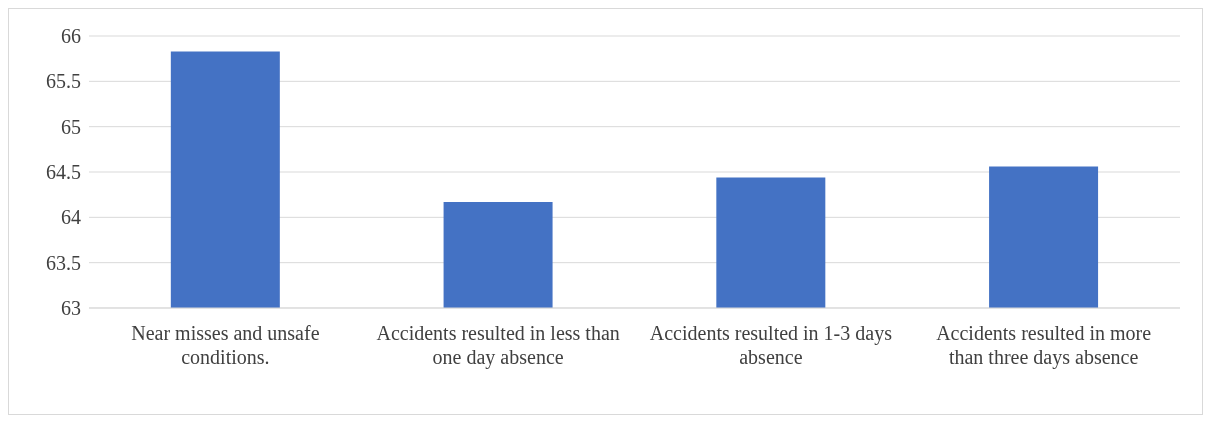 Image resolution: width=1211 pixels, height=423 pixels. I want to click on x-tick-label: Accidents resulted in more than three days absence, so click(1044, 345).